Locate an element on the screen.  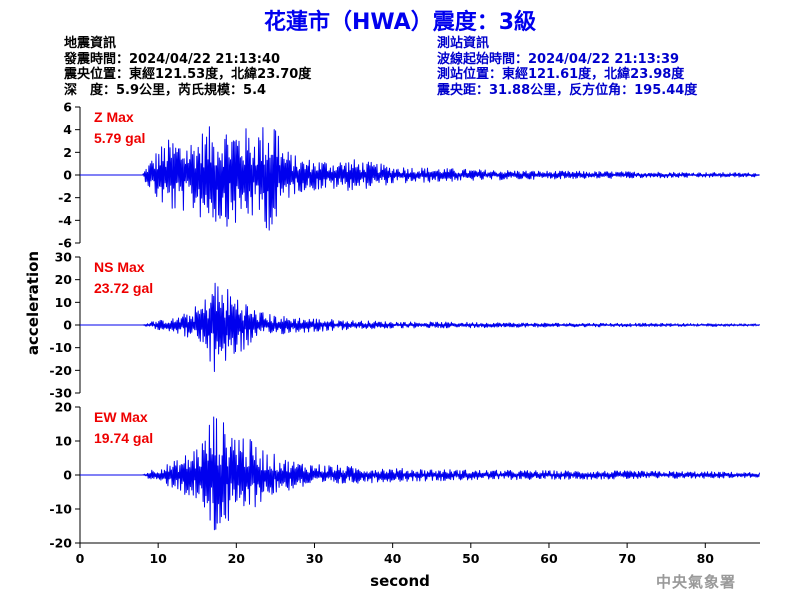
y-tick-label-Z: -4 is located at coordinates (65, 220).